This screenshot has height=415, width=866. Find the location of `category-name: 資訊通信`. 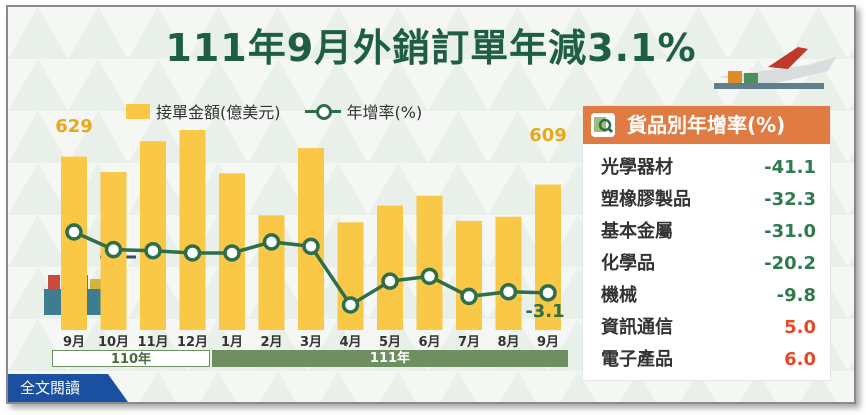

category-name: 資訊通信 is located at coordinates (637, 327).